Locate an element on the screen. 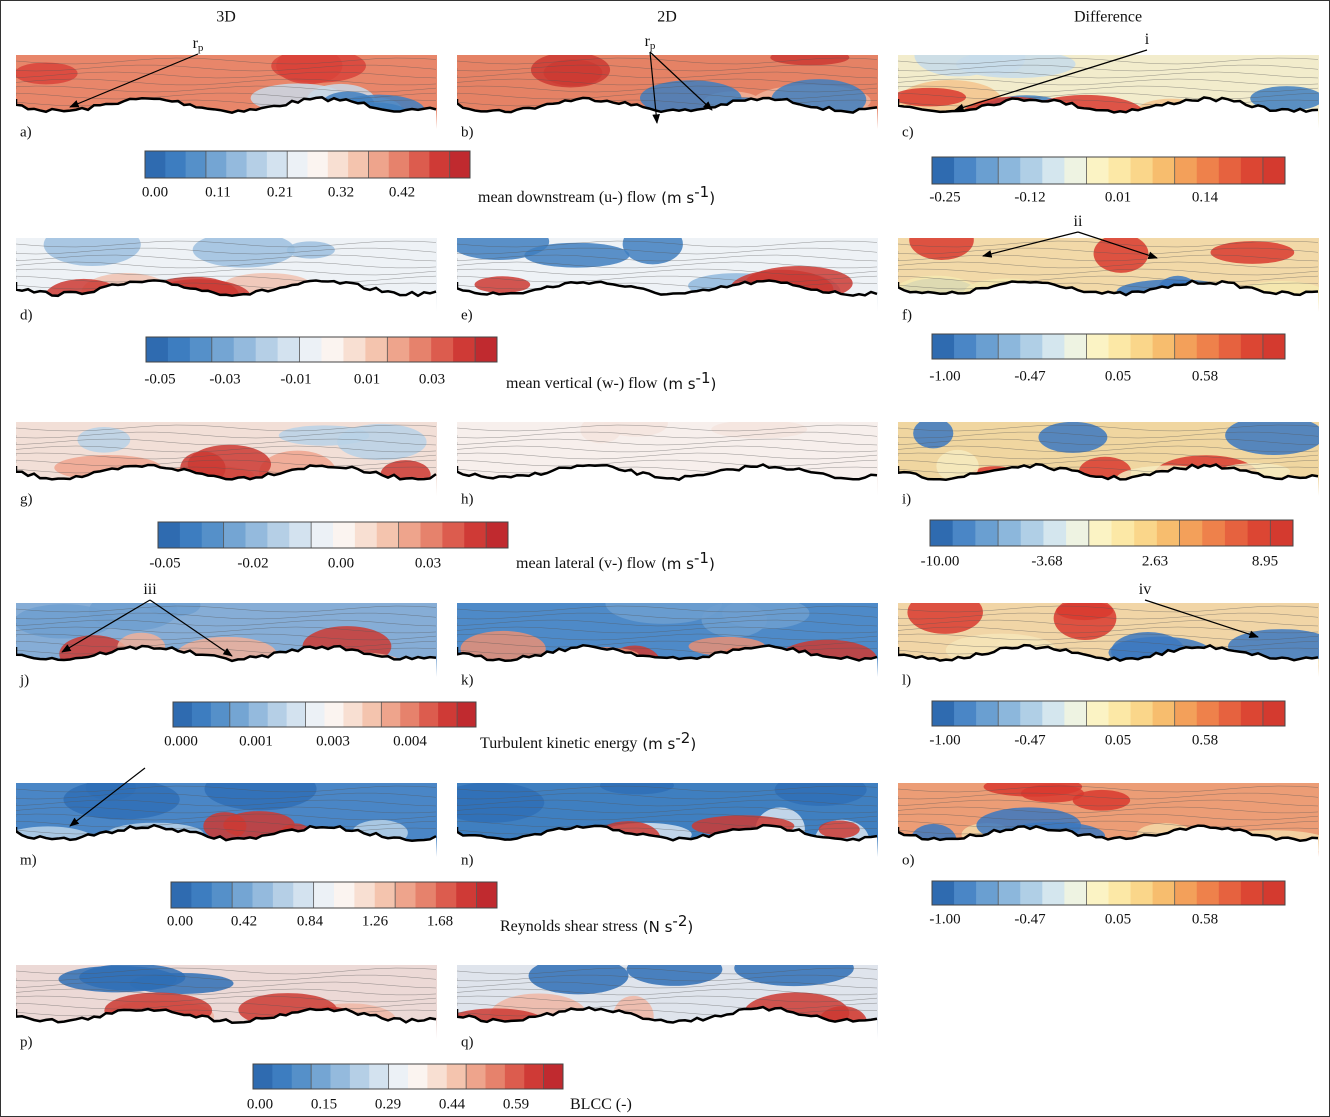 Image resolution: width=1330 pixels, height=1117 pixels. caption-text: mean downstream (u-) flow is located at coordinates (567, 197).